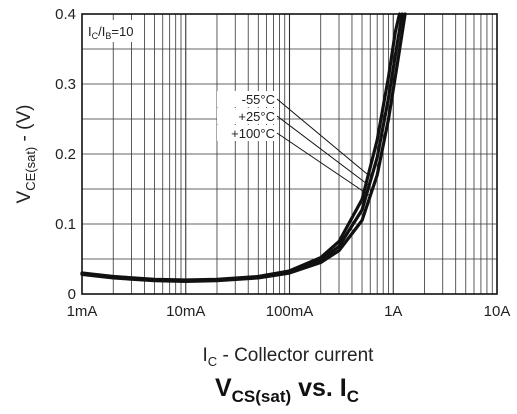 The width and height of the screenshot is (517, 414). What do you see at coordinates (26, 154) in the screenshot?
I see `y-axis-title: VCE(sat) - (V)` at bounding box center [26, 154].